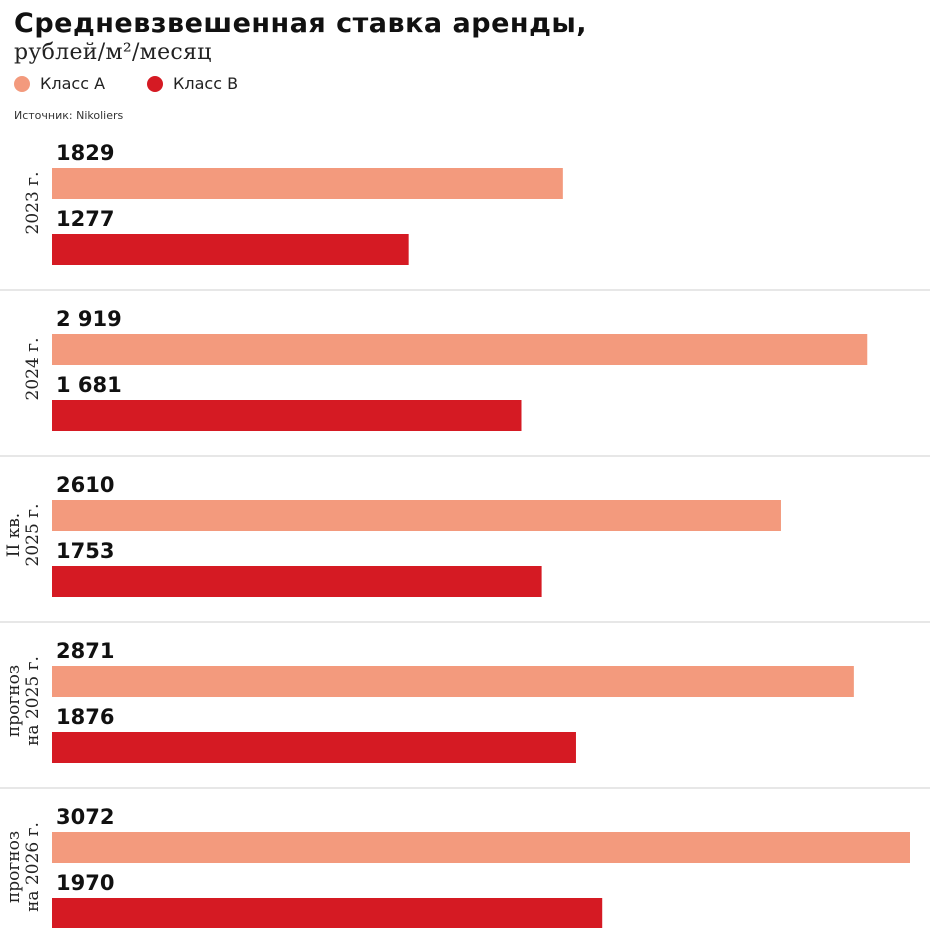  I want to click on chart-title: Средневзвешенная ставка аренды,, so click(301, 23).